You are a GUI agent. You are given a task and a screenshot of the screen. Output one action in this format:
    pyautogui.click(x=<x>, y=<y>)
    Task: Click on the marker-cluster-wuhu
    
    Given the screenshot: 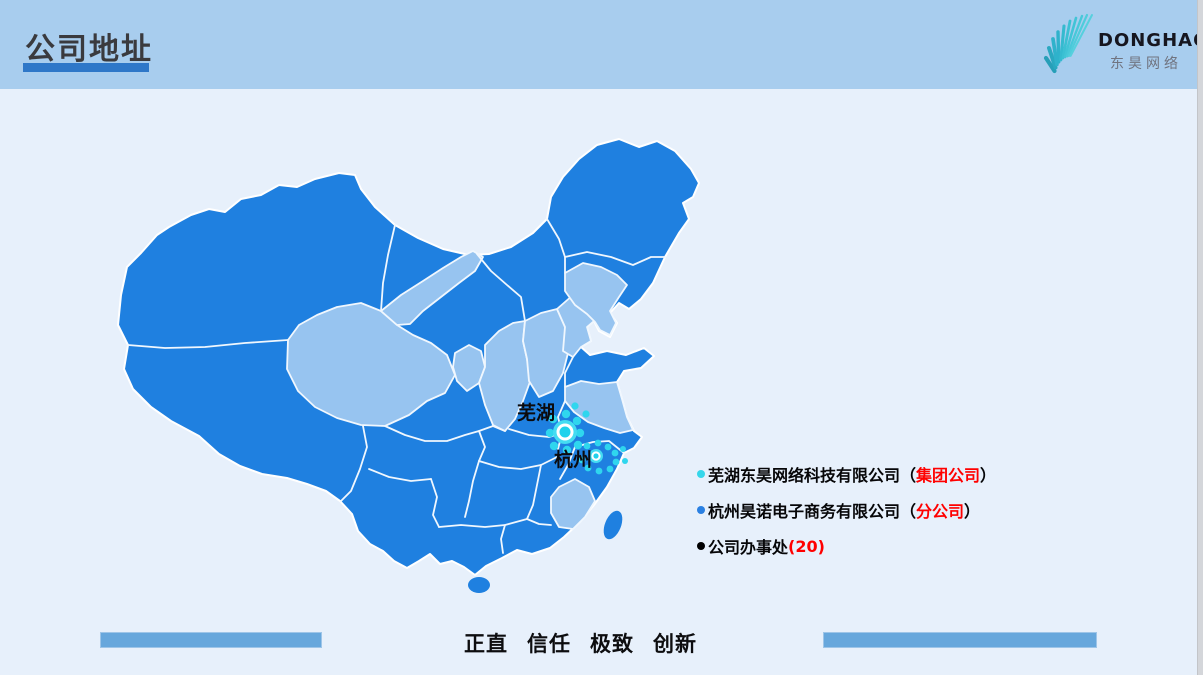 What is the action you would take?
    pyautogui.click(x=567, y=428)
    